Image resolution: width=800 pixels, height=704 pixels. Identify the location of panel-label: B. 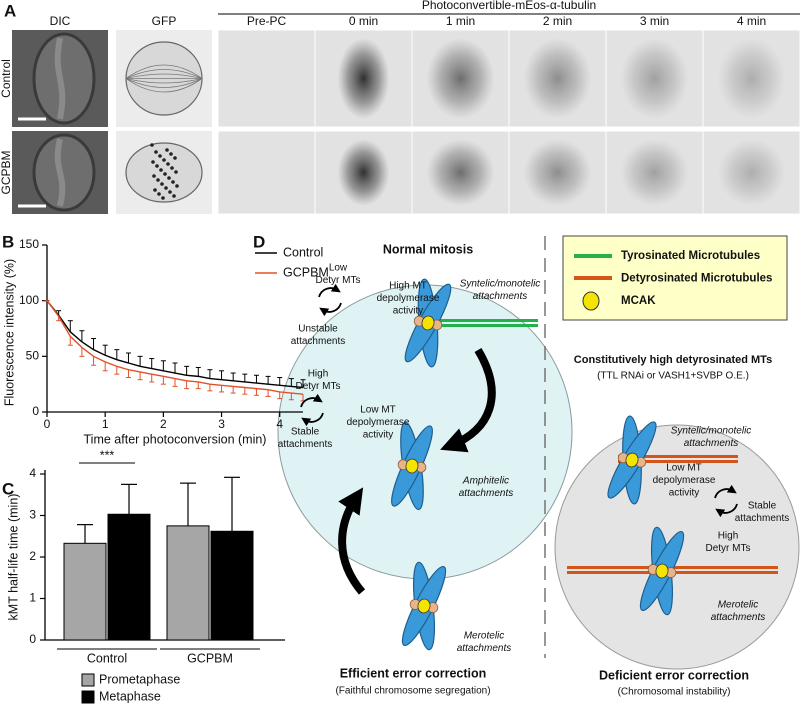
(8, 241).